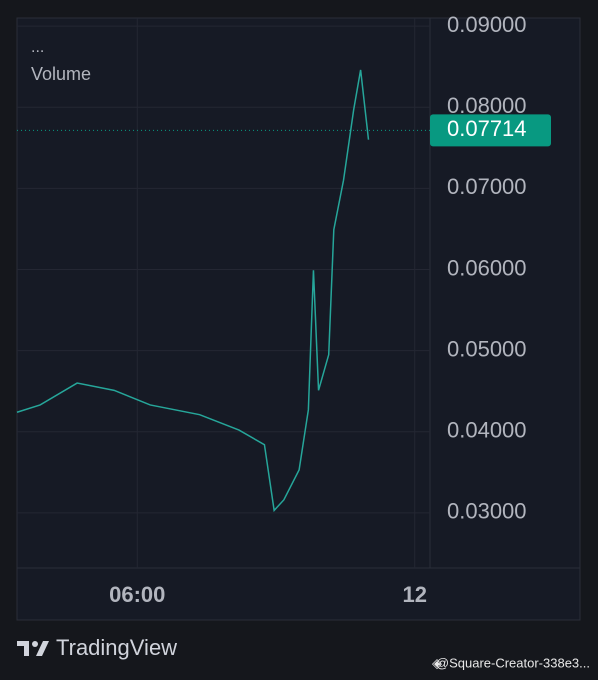 This screenshot has height=680, width=598. I want to click on y-tick-label: 0.08000, so click(487, 105).